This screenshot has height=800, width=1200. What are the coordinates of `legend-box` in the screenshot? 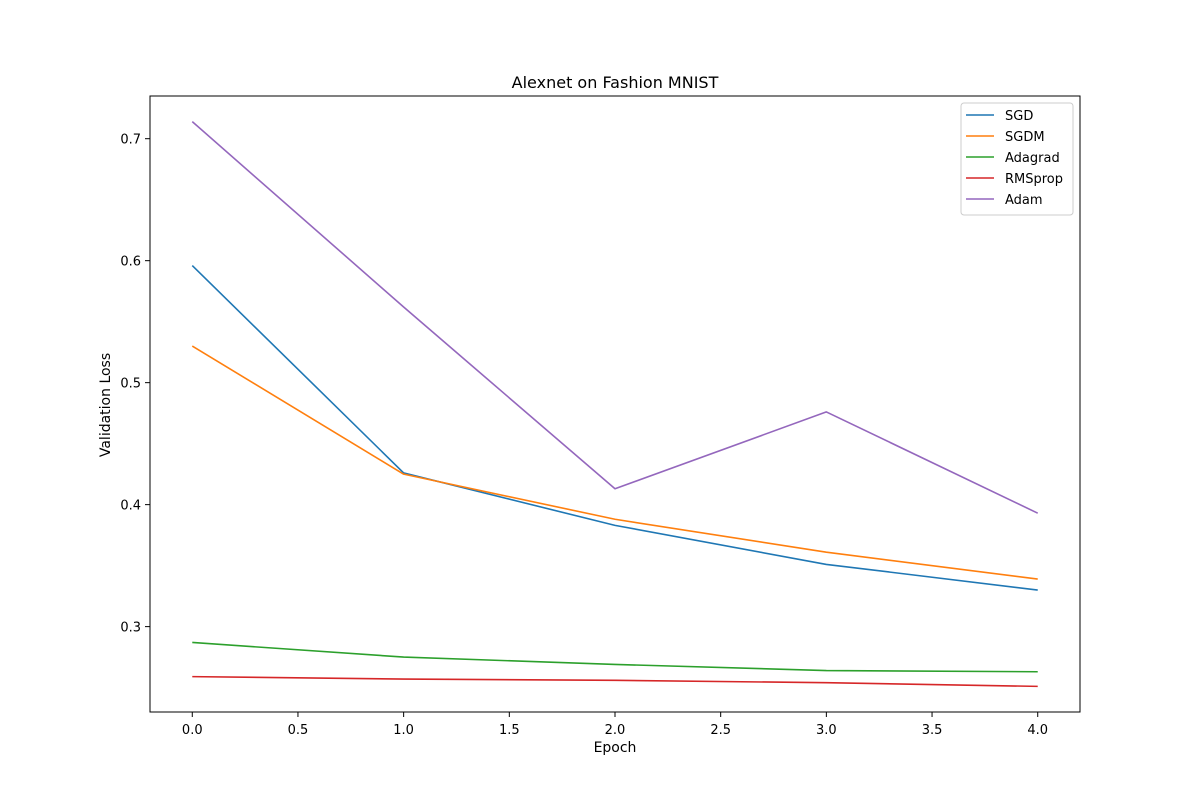 It's located at (1017, 159).